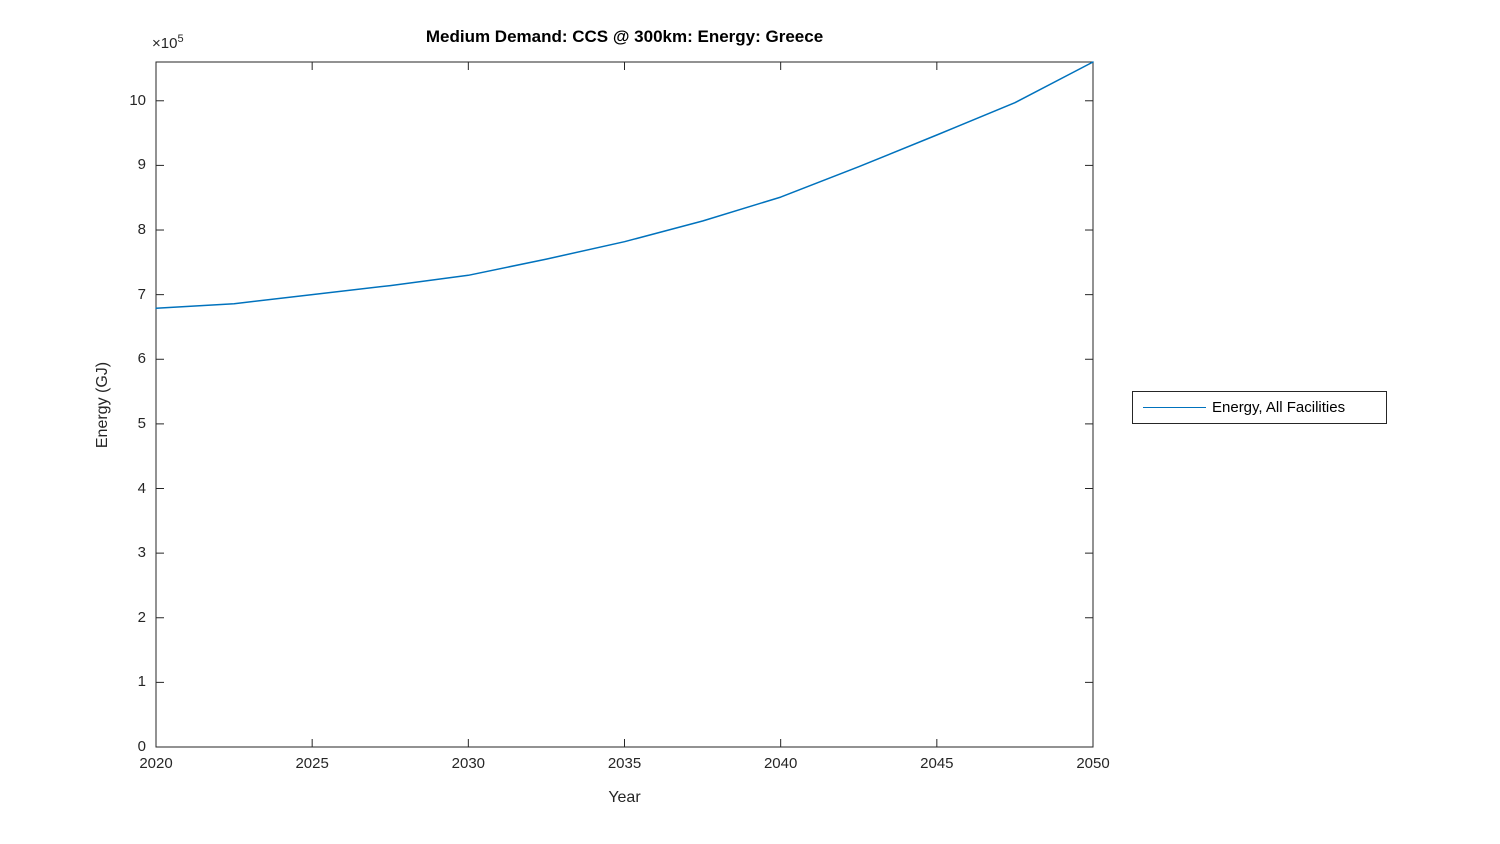 The image size is (1500, 844). Describe the element at coordinates (780, 763) in the screenshot. I see `x-tick-label: 2040` at that location.